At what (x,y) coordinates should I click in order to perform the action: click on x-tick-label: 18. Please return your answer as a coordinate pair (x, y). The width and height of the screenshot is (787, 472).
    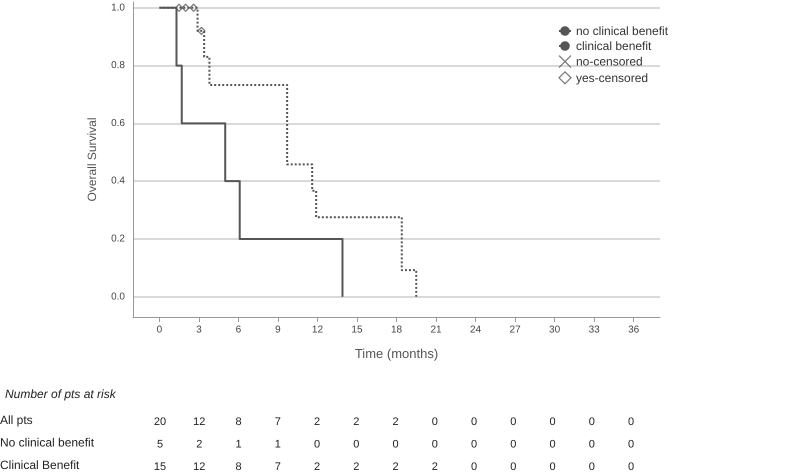
    Looking at the image, I should click on (396, 330).